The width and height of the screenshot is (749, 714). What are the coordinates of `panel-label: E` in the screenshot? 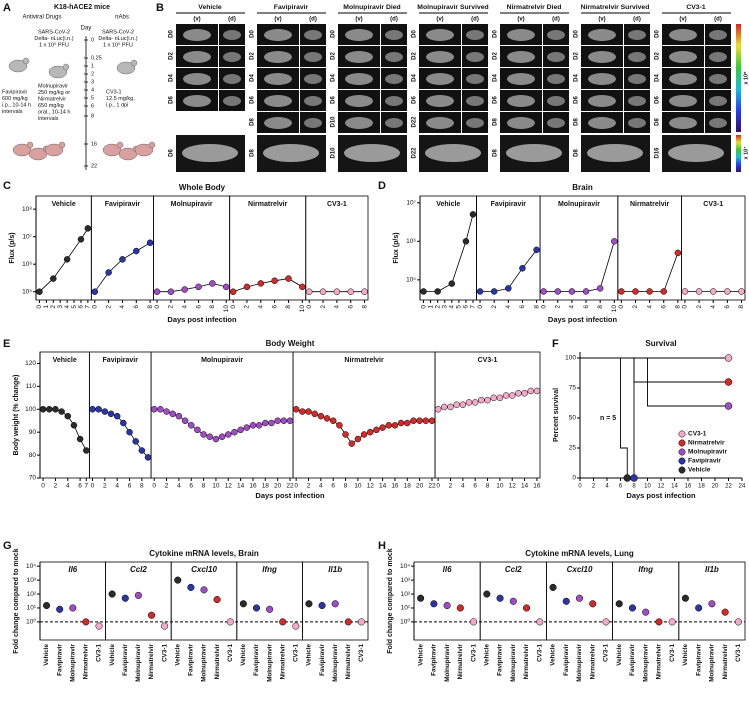 It's located at (6, 344).